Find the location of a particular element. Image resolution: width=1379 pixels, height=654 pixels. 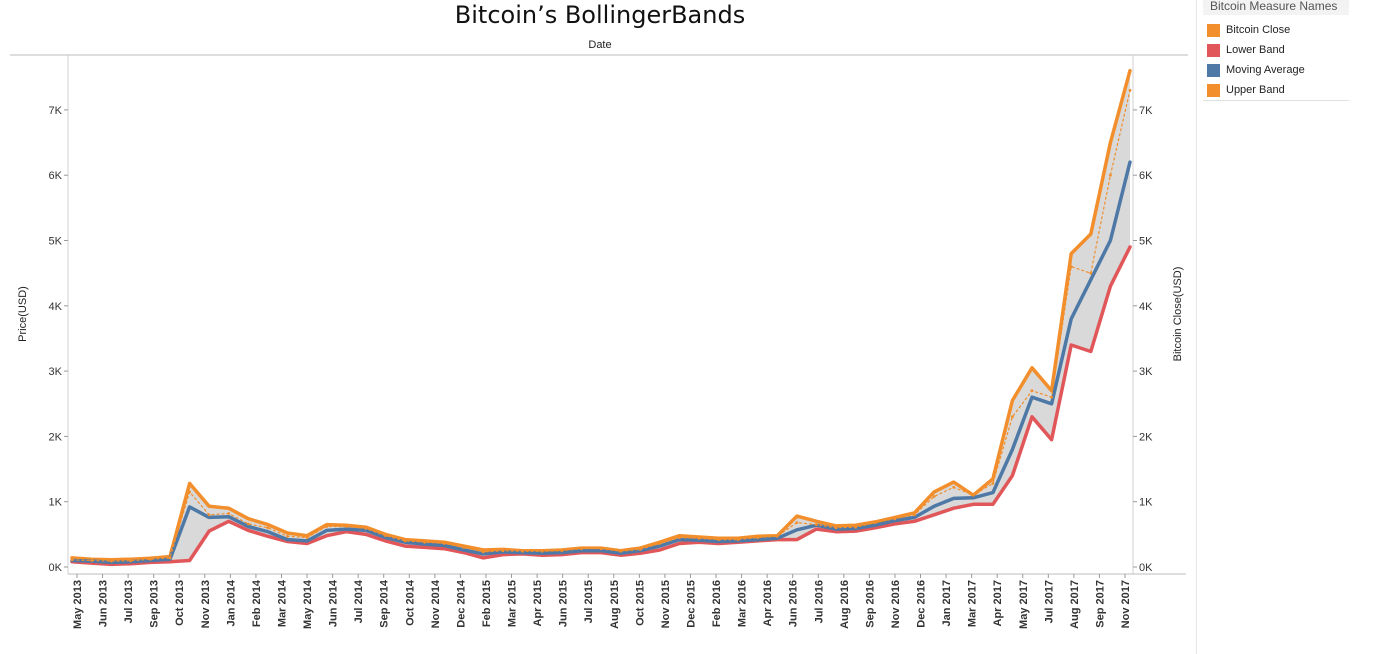

x-axis-title: Date is located at coordinates (599, 45).